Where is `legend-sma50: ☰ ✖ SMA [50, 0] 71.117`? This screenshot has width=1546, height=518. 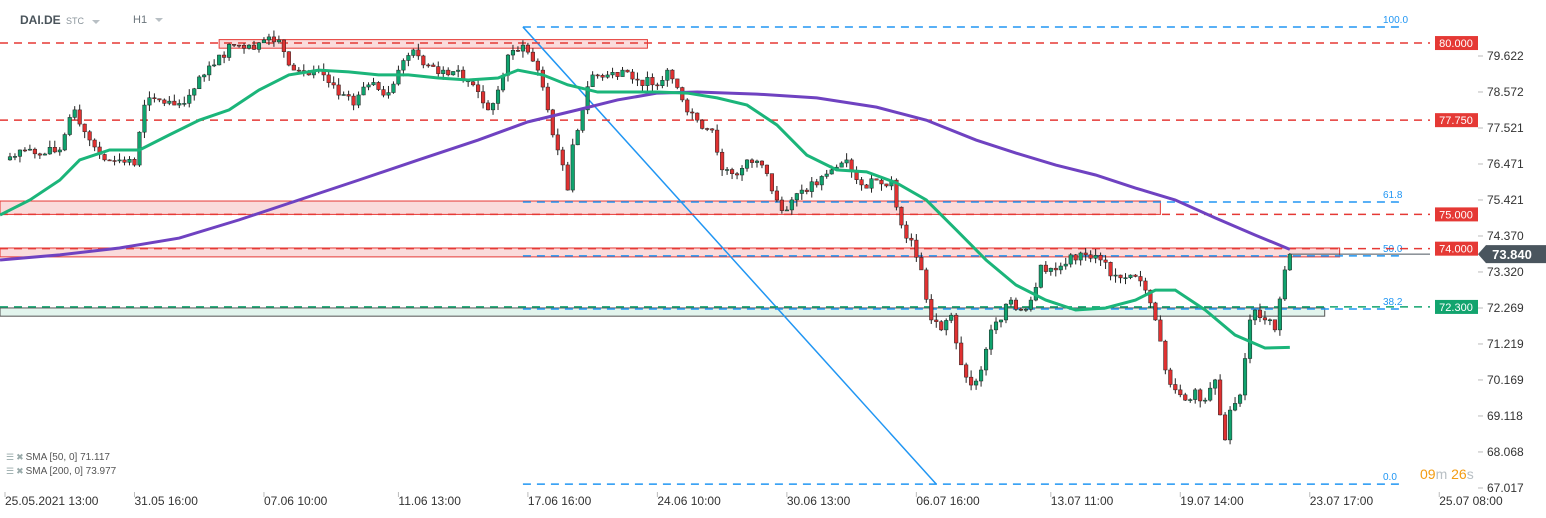
legend-sma50: ☰ ✖ SMA [50, 0] 71.117 is located at coordinates (58, 457).